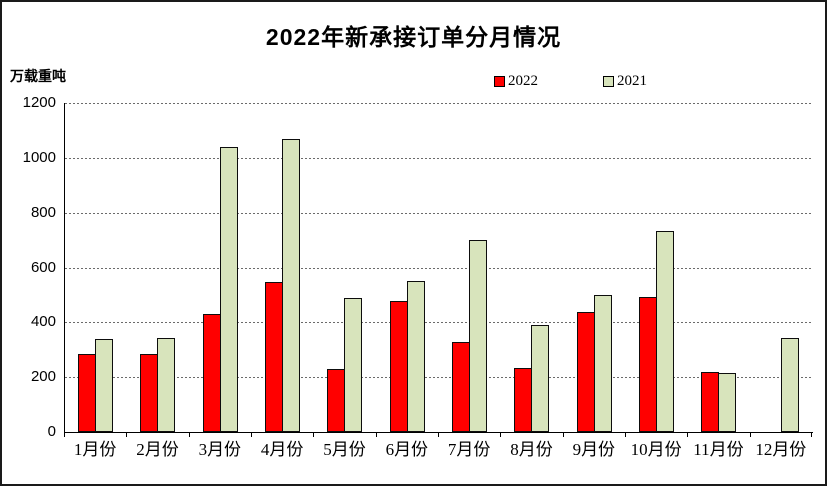 The width and height of the screenshot is (827, 486). Describe the element at coordinates (51, 431) in the screenshot. I see `y-tick-label-0: 0` at that location.